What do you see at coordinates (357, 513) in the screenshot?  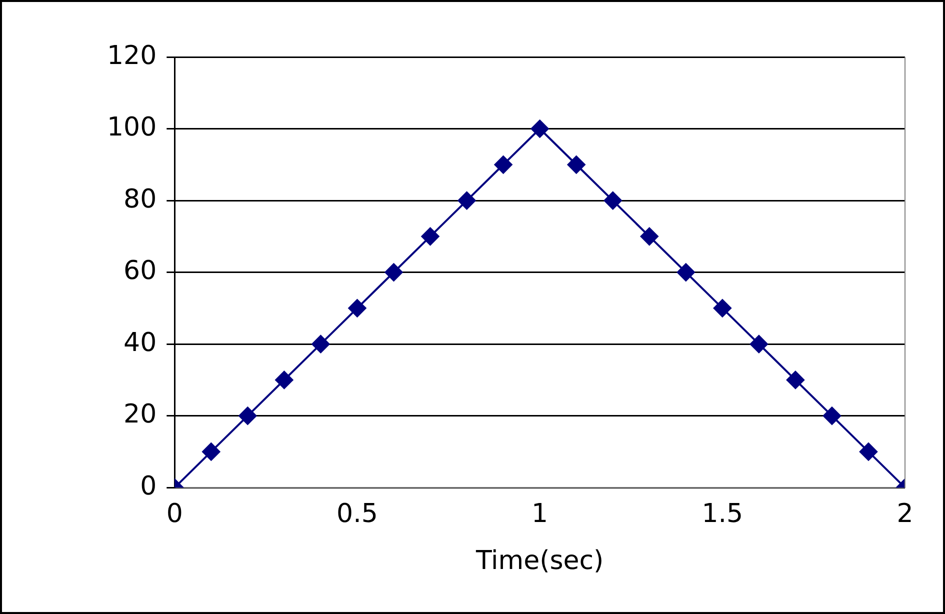 I see `x-tick-label: 0.5` at bounding box center [357, 513].